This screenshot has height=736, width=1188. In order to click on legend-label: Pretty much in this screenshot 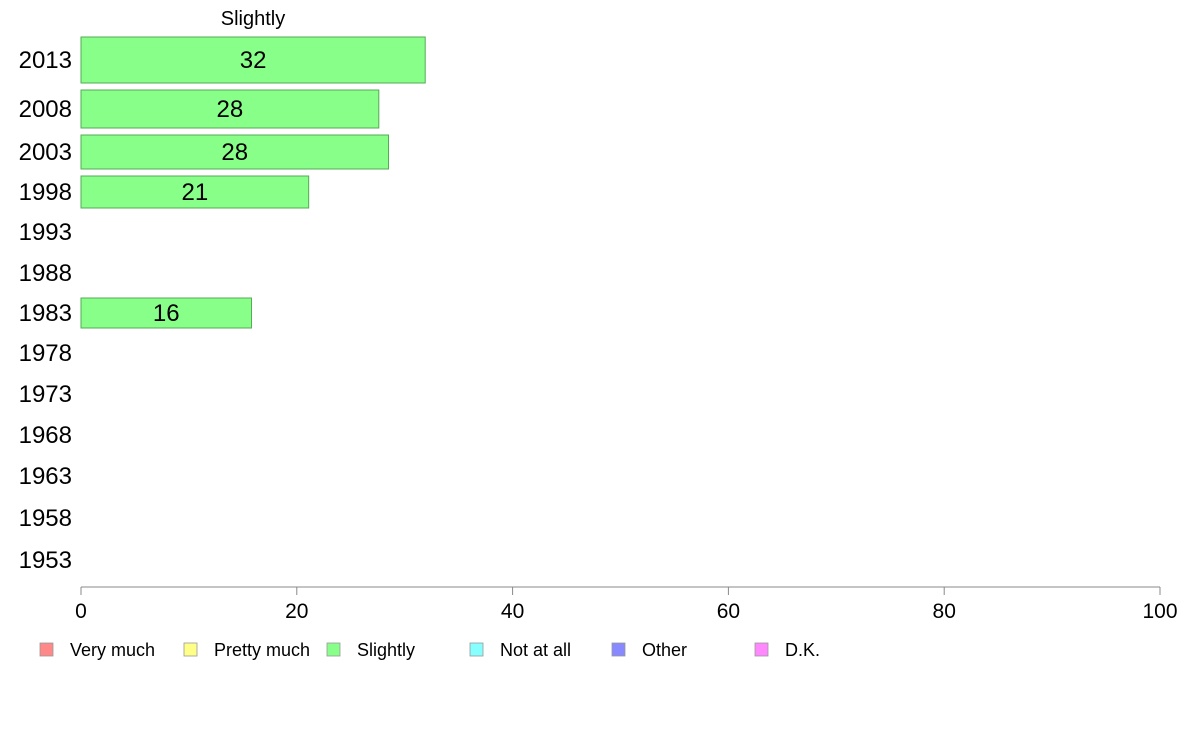, I will do `click(262, 650)`.